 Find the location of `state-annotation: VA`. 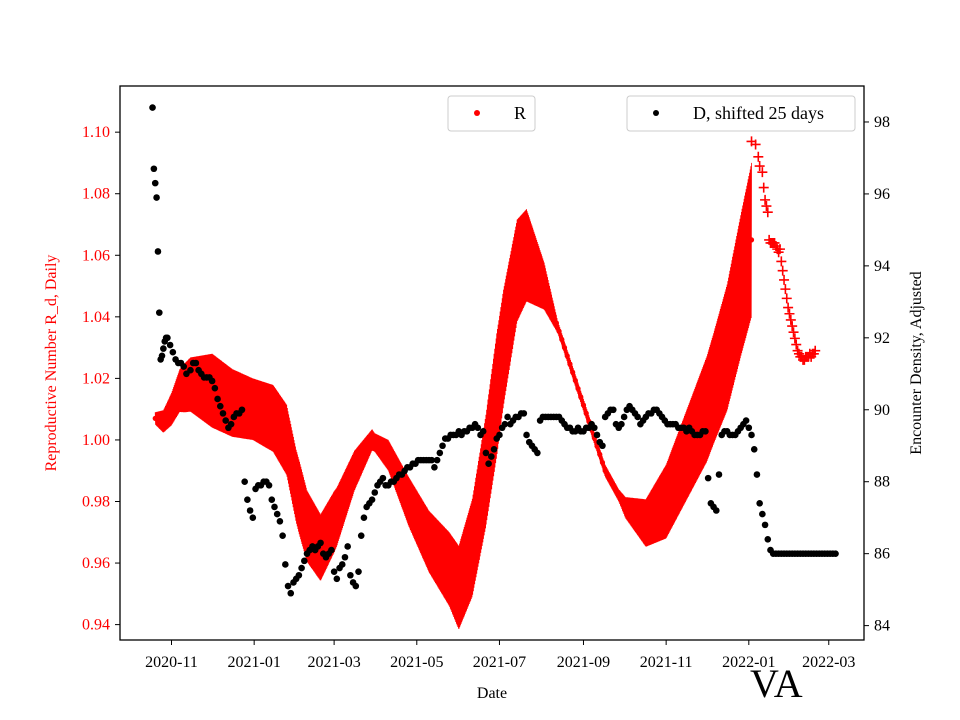

state-annotation: VA is located at coordinates (776, 683).